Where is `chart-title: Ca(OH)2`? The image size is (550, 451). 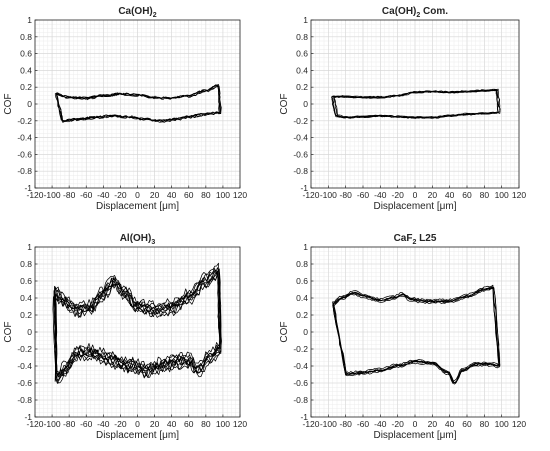 chart-title: Ca(OH)2 is located at coordinates (137, 12).